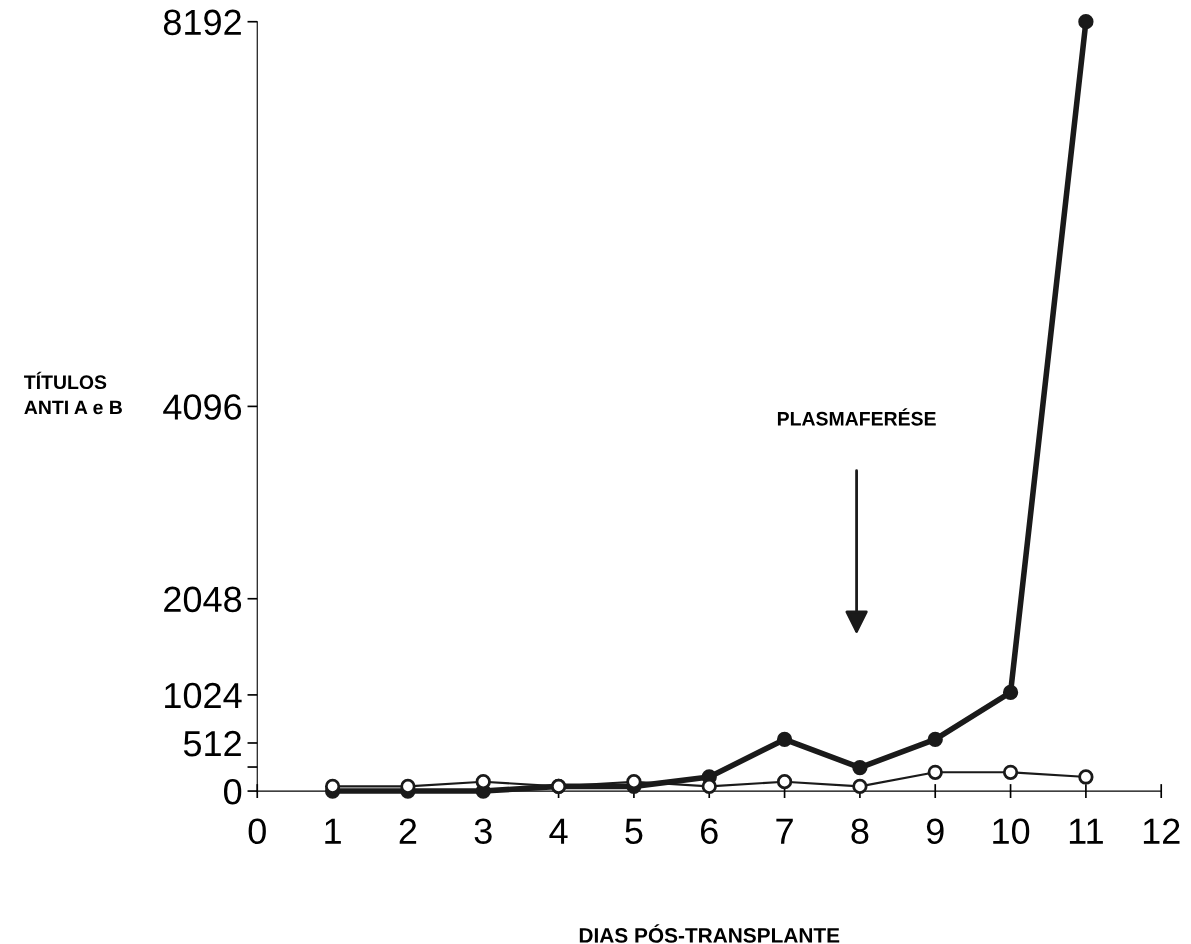 This screenshot has height=944, width=1191. Describe the element at coordinates (1161, 831) in the screenshot. I see `x-tick-label: 12` at that location.